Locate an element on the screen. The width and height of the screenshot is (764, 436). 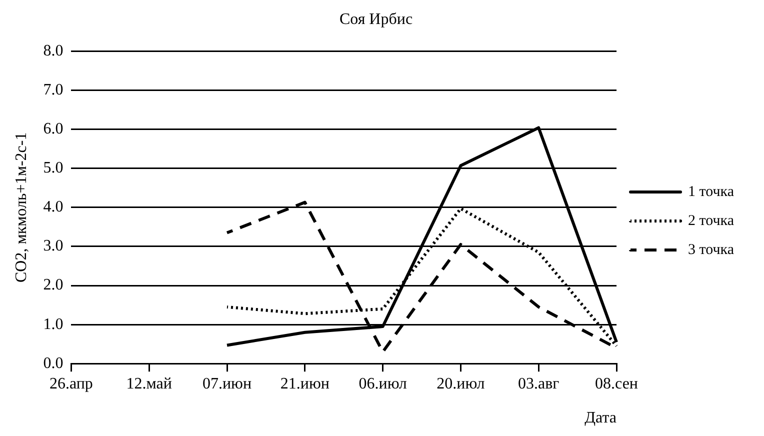
legend-label: 1 точка is located at coordinates (711, 192).